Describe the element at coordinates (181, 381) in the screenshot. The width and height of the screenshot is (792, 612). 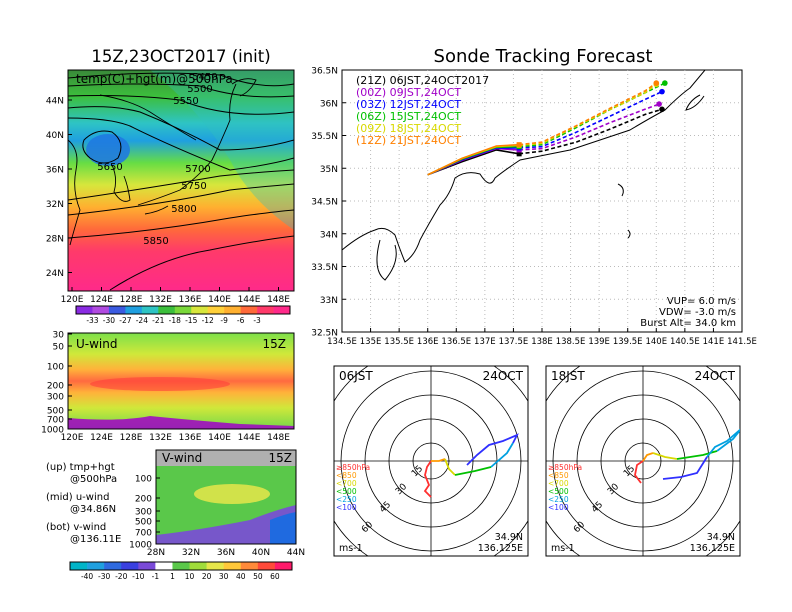
I see `u-wind-frame` at that location.